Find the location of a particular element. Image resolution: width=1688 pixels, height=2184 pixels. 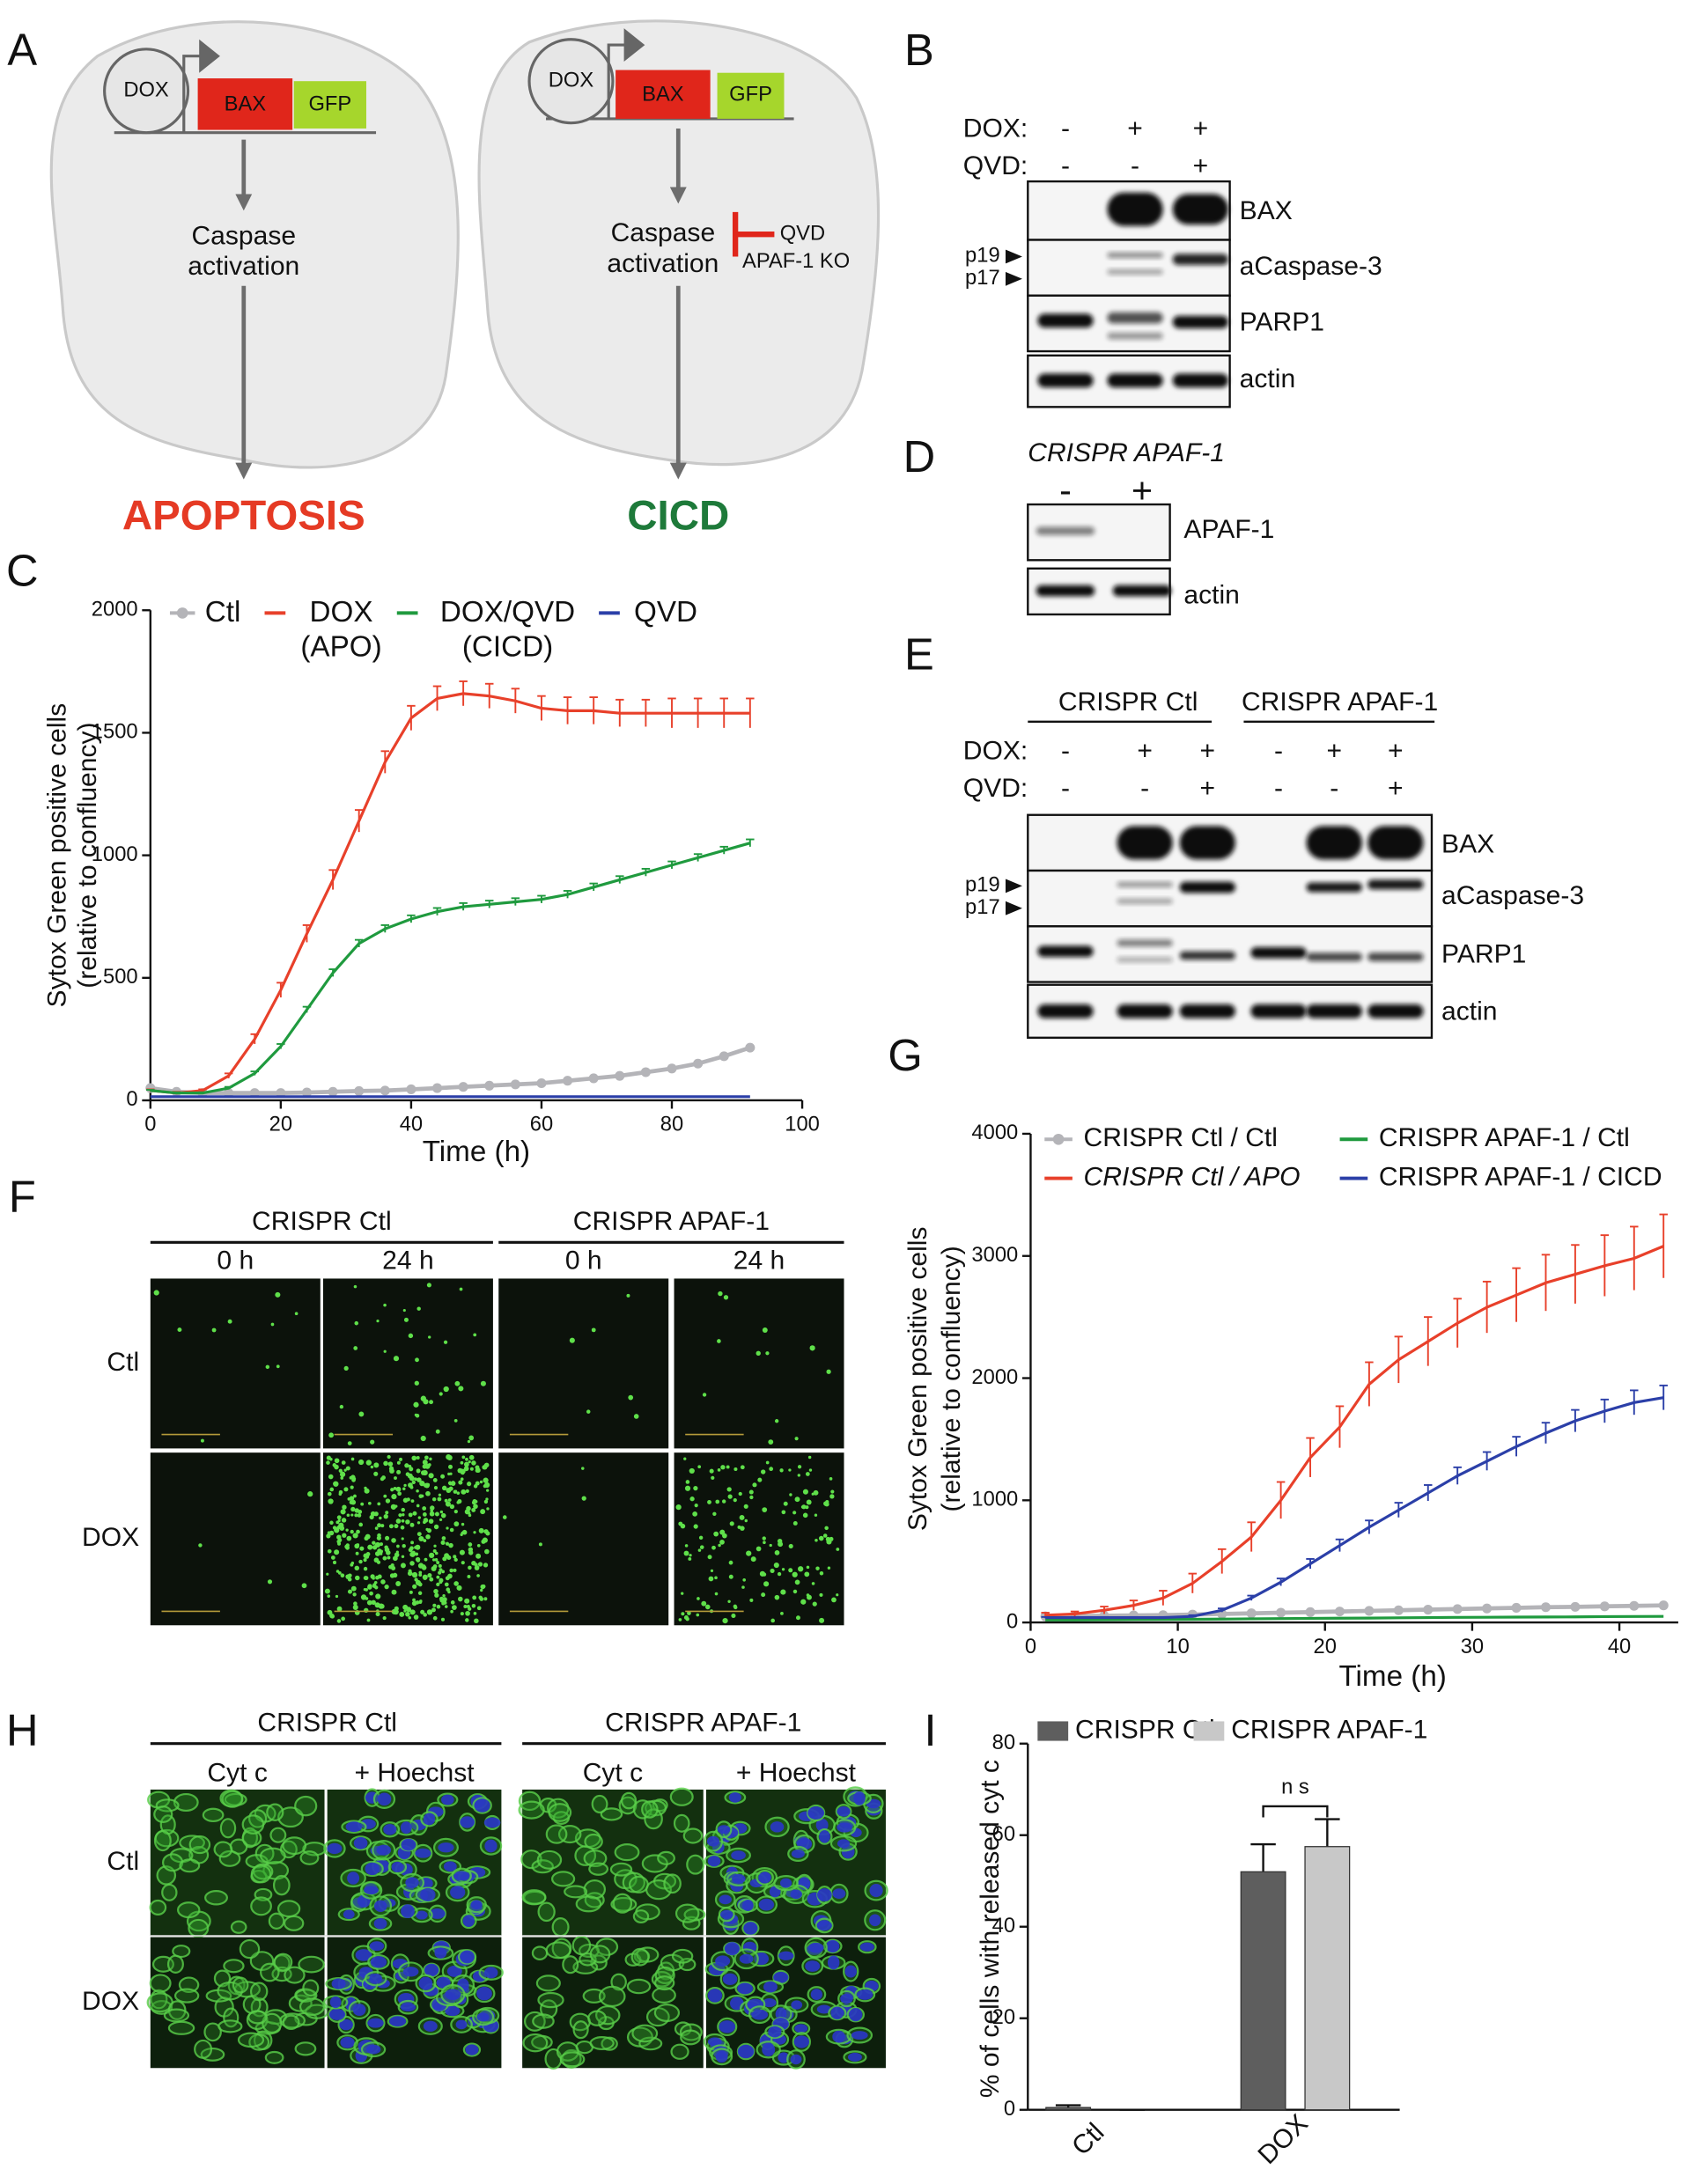

legend-label: CRISPR Ctl / Ctl is located at coordinates (1181, 1137).